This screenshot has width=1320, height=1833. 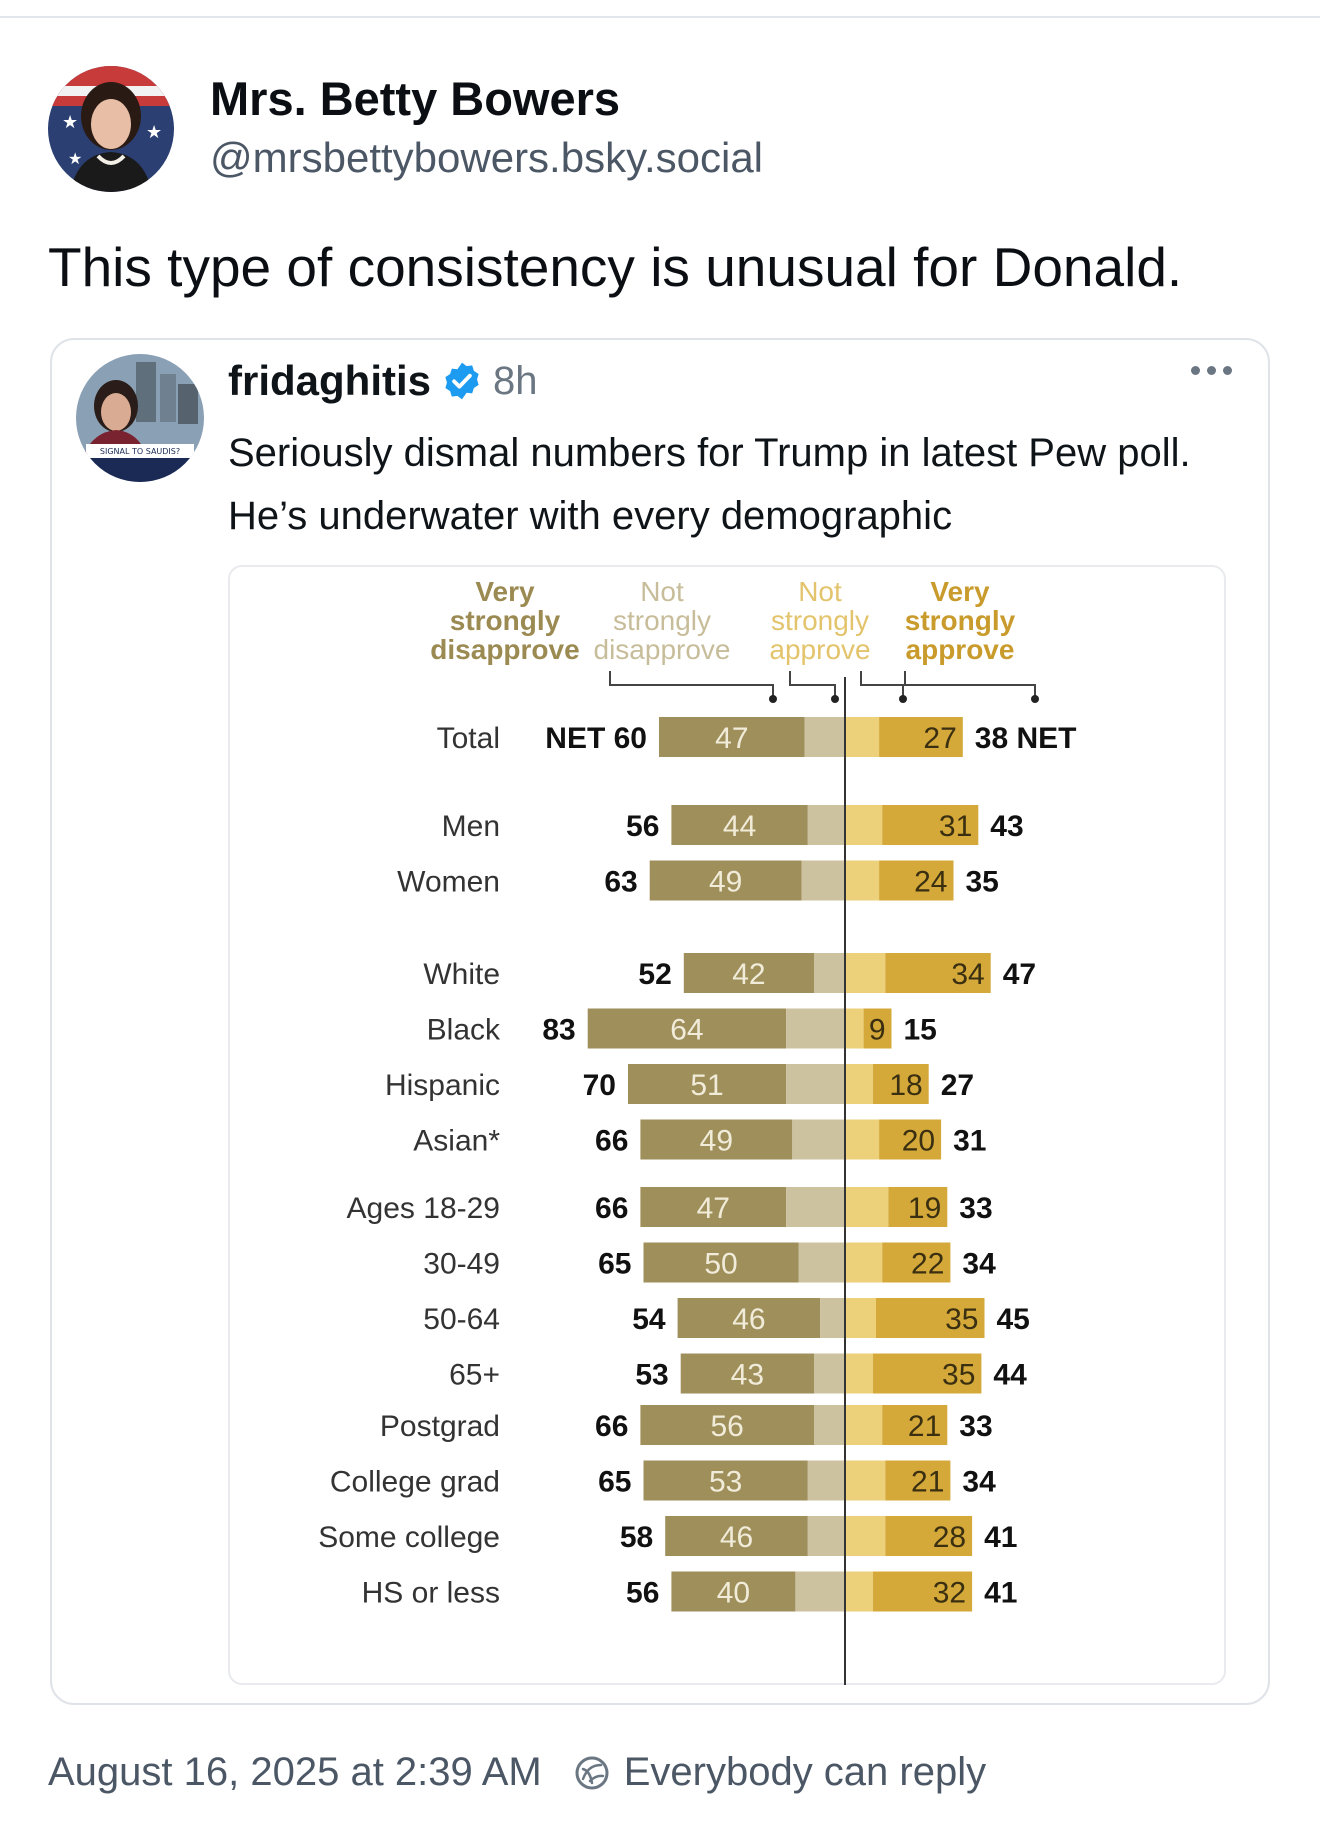 What do you see at coordinates (599, 1085) in the screenshot?
I see `net-disapprove-label: 70` at bounding box center [599, 1085].